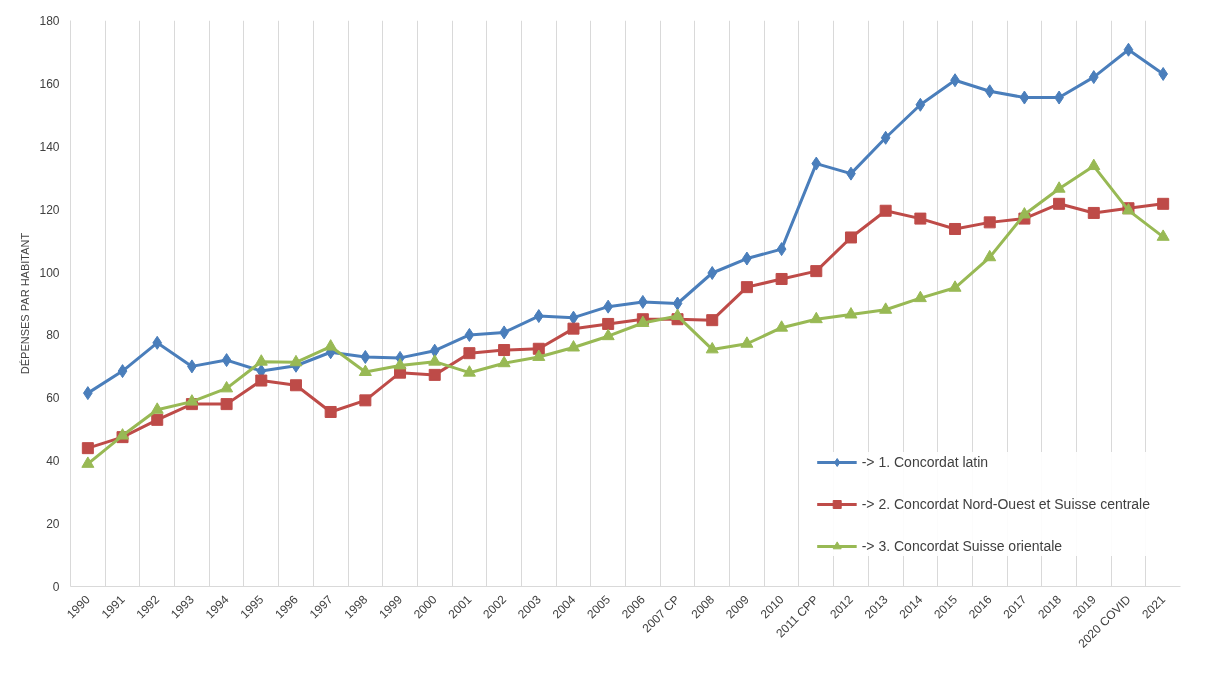  Describe the element at coordinates (25, 303) in the screenshot. I see `y-axis-title: DÉPENSES PAR HABITANT` at that location.